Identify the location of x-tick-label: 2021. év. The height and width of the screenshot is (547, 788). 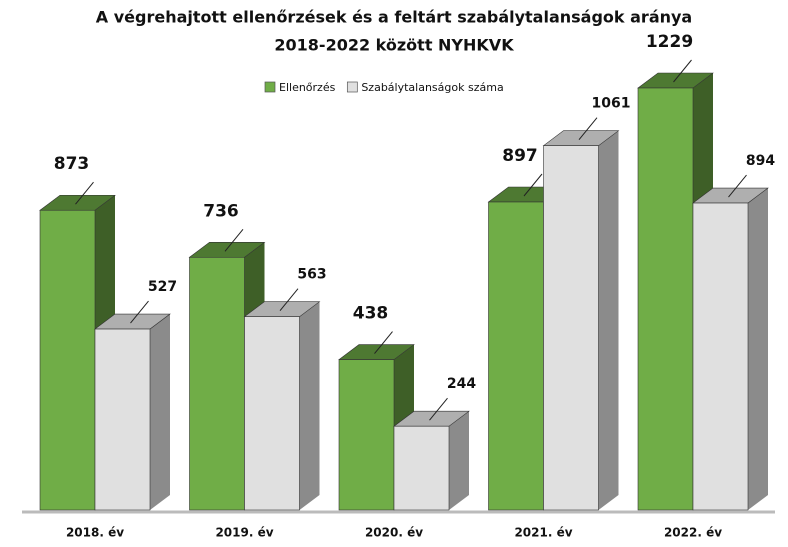
(543, 533).